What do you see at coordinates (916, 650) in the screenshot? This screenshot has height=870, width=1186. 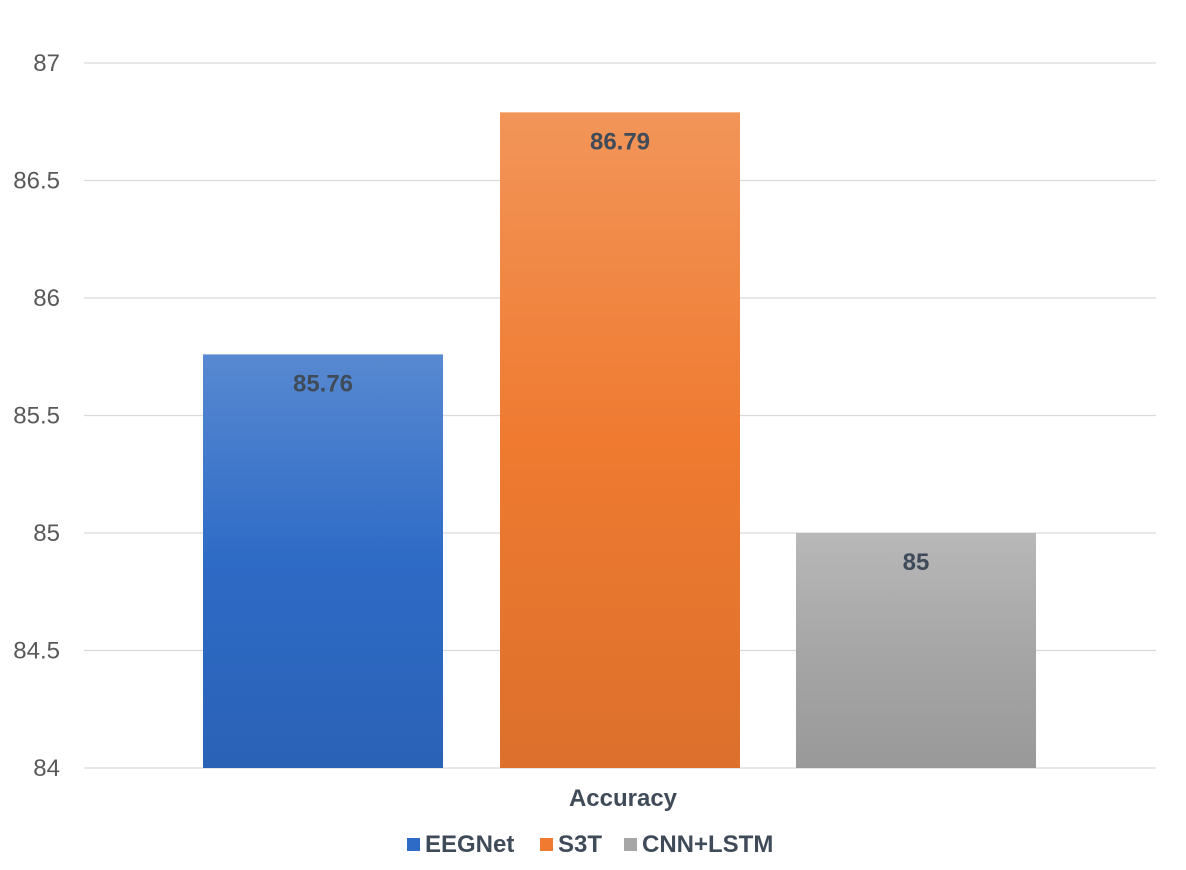 I see `bar-cnn-lstm` at bounding box center [916, 650].